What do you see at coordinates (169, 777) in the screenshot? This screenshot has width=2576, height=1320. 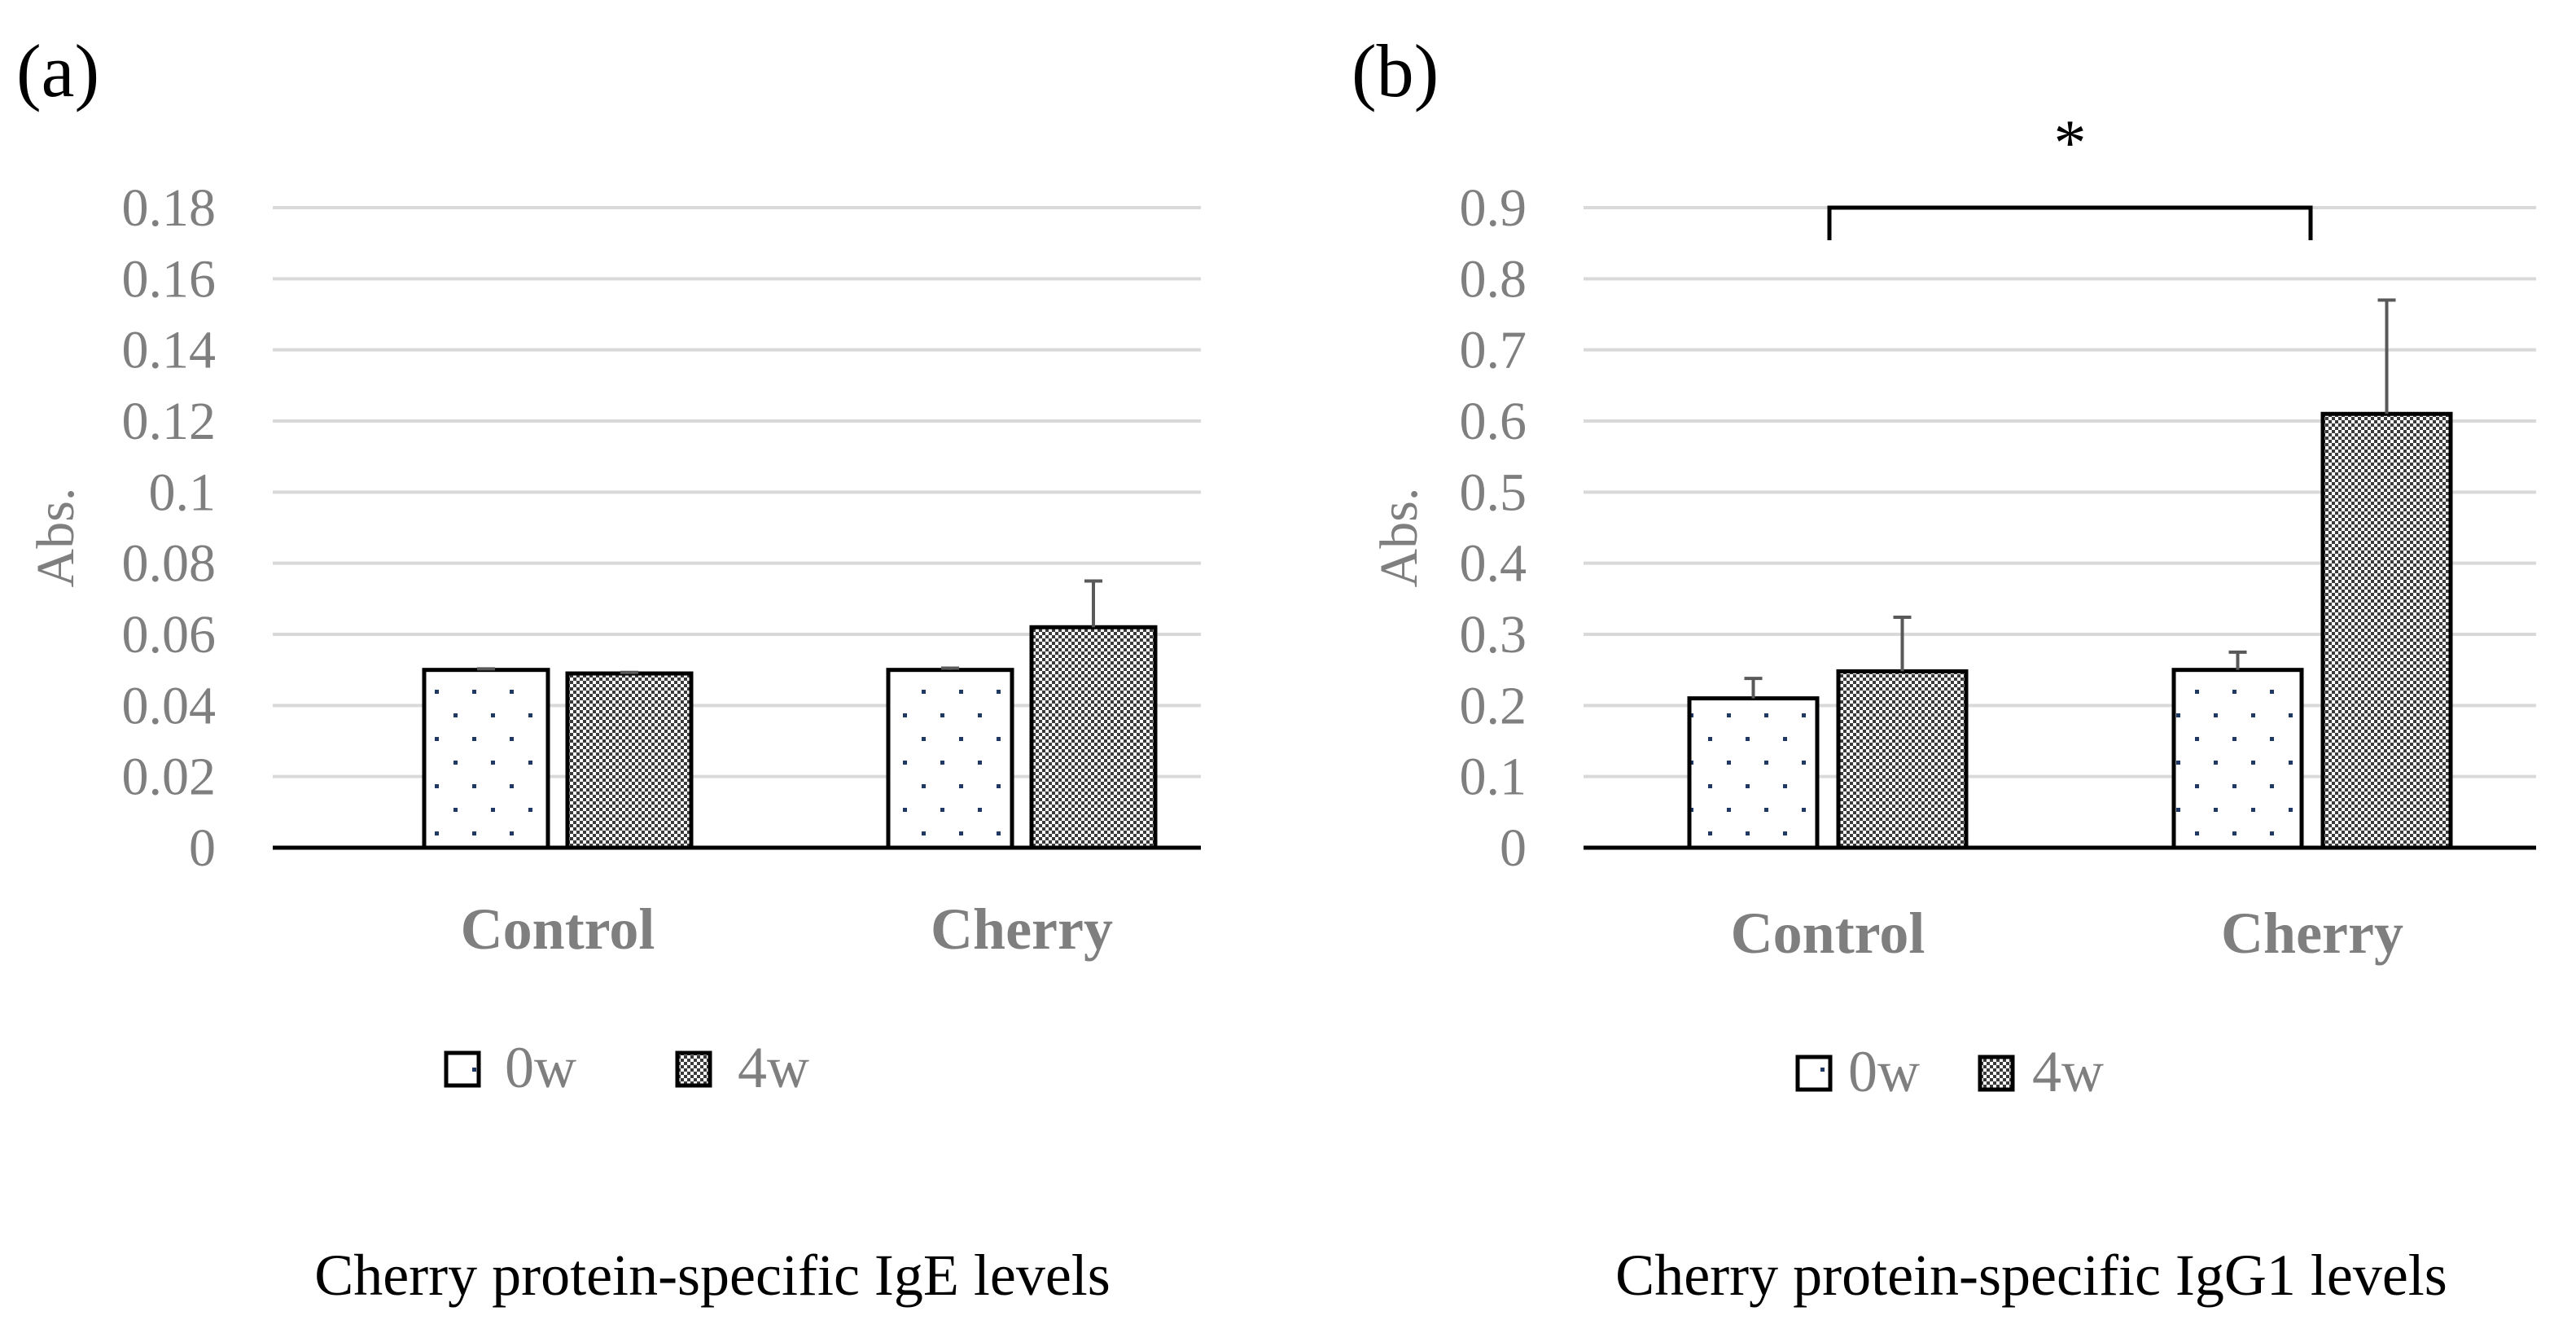 I see `y-tick-label: 0.02` at bounding box center [169, 777].